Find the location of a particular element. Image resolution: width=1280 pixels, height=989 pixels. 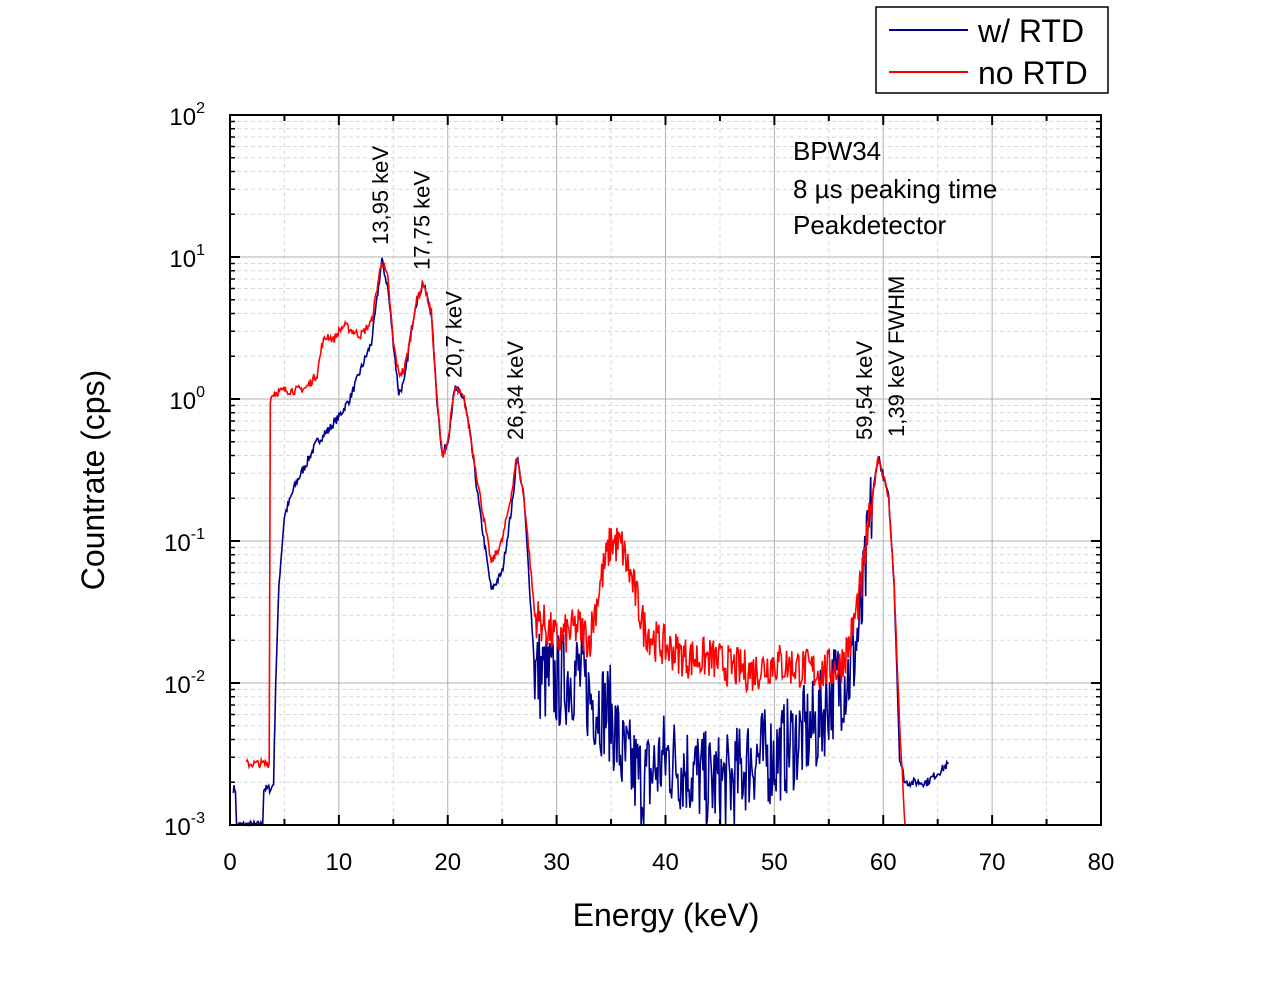

y-tick-label: 10⁰ is located at coordinates (187, 399).